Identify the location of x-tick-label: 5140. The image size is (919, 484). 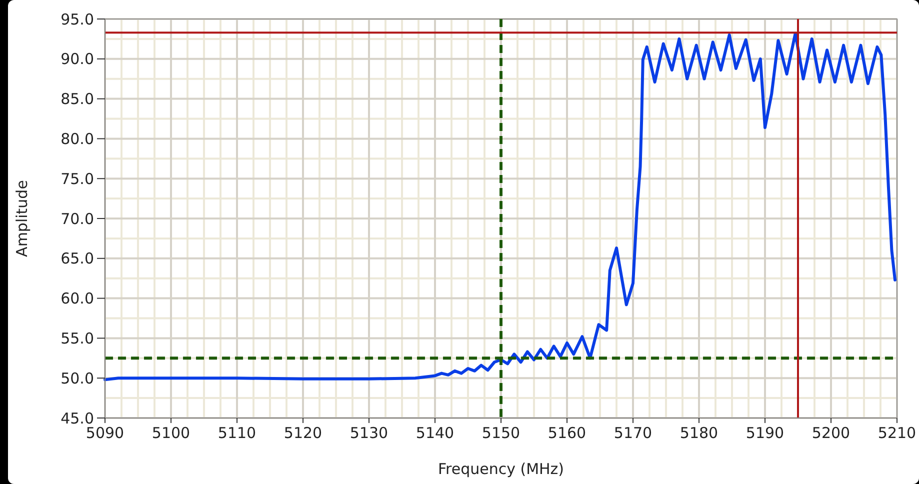
(435, 433).